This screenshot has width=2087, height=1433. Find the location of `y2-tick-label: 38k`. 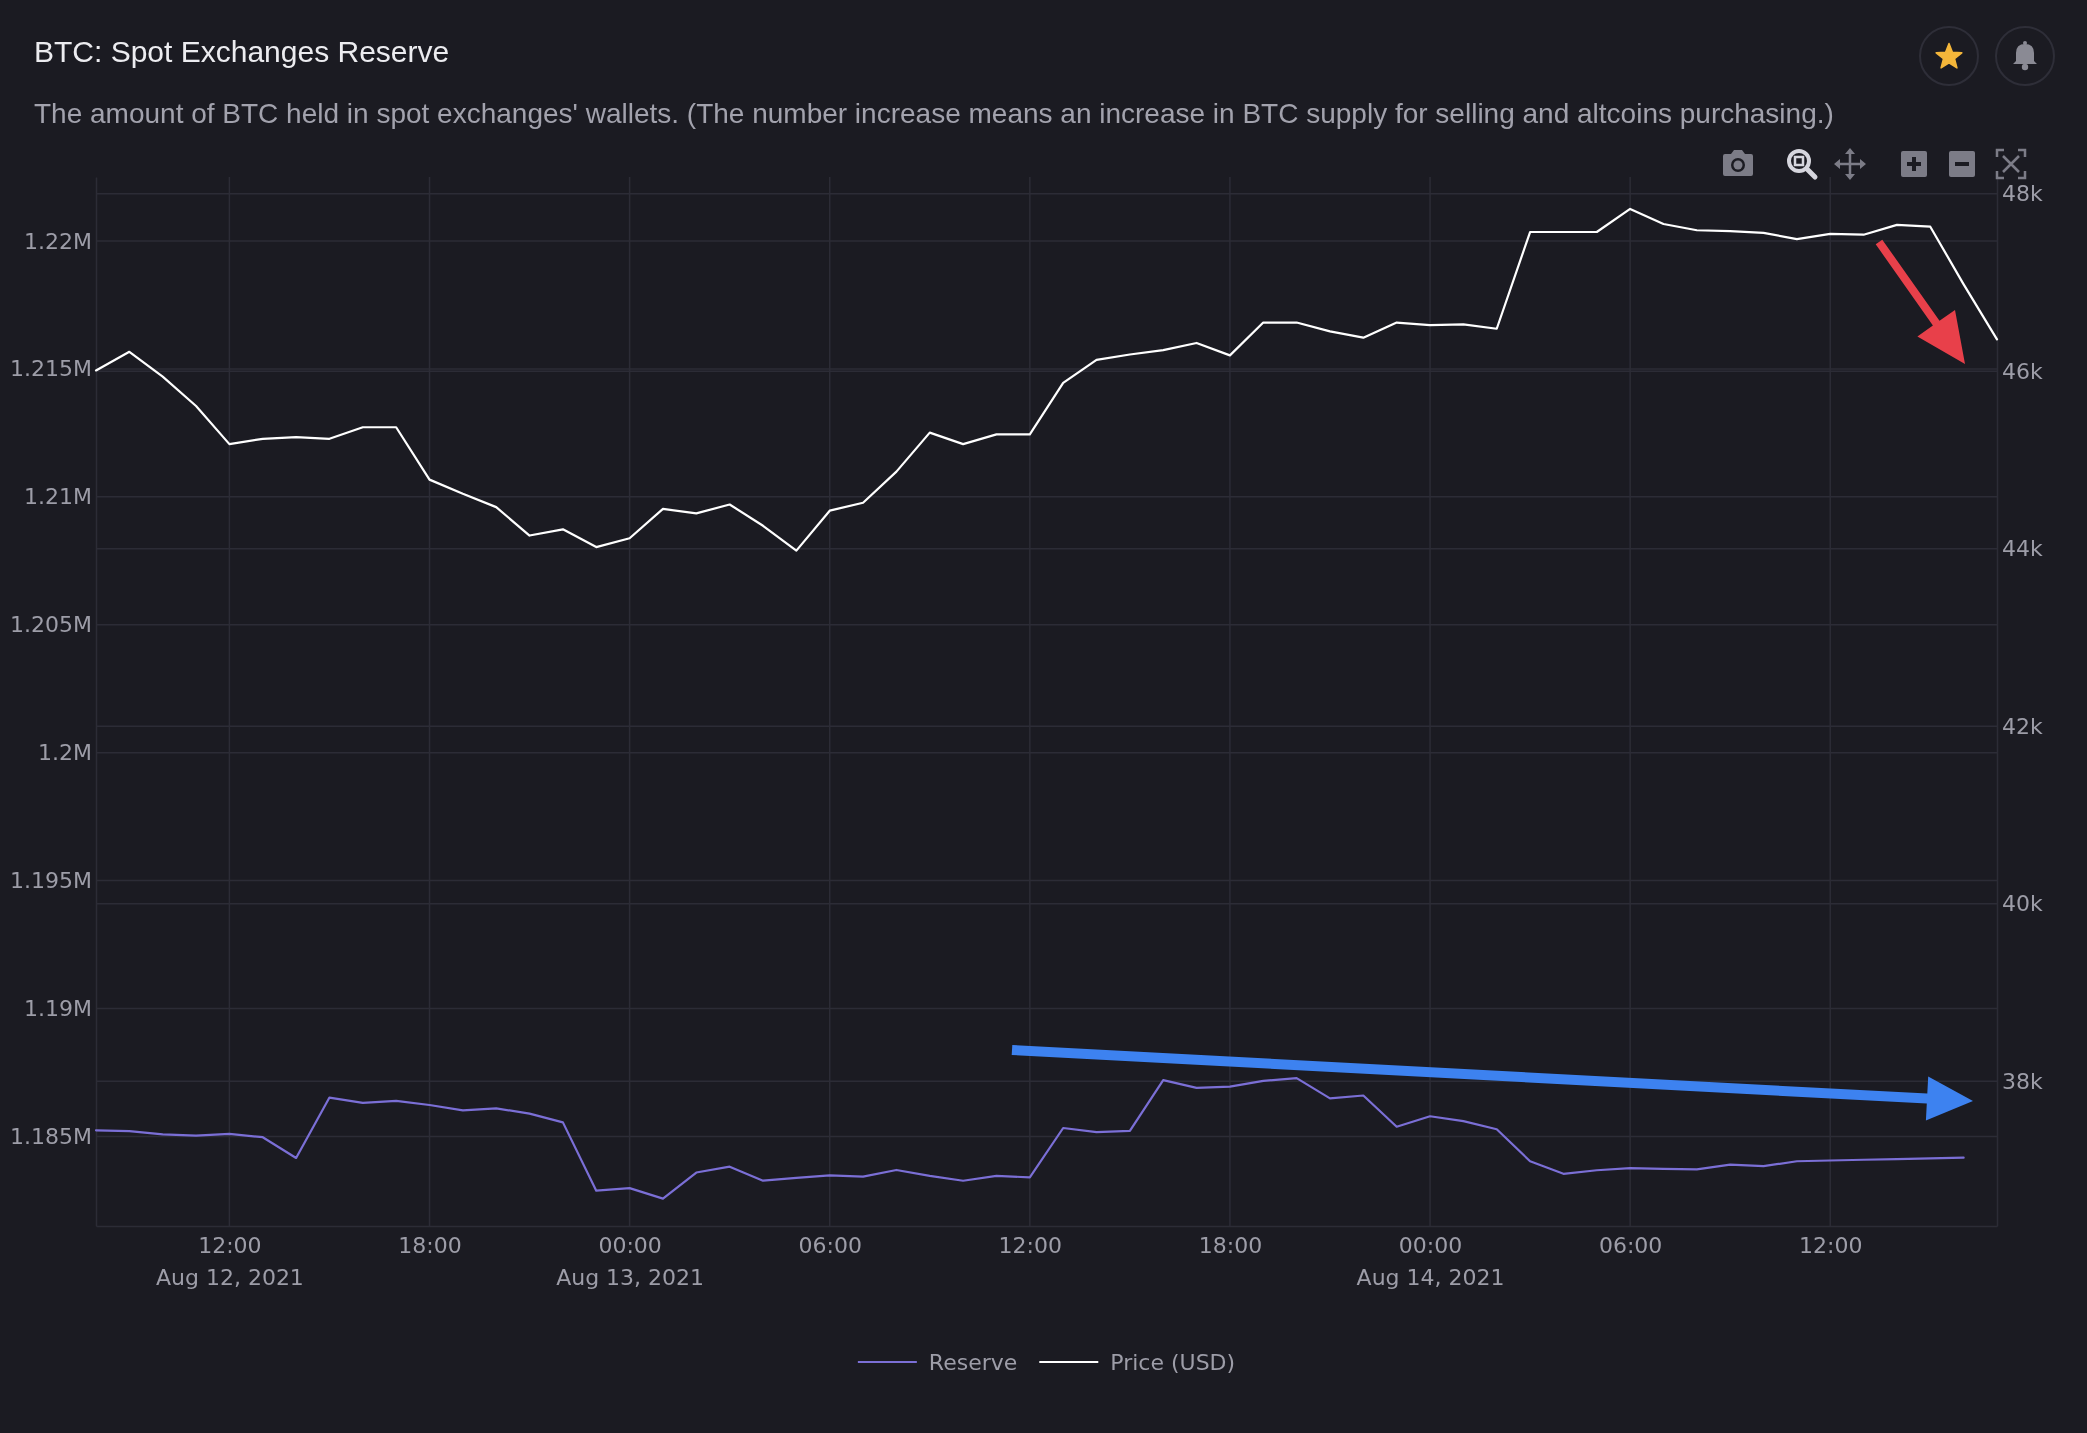

y2-tick-label: 38k is located at coordinates (2022, 1081).